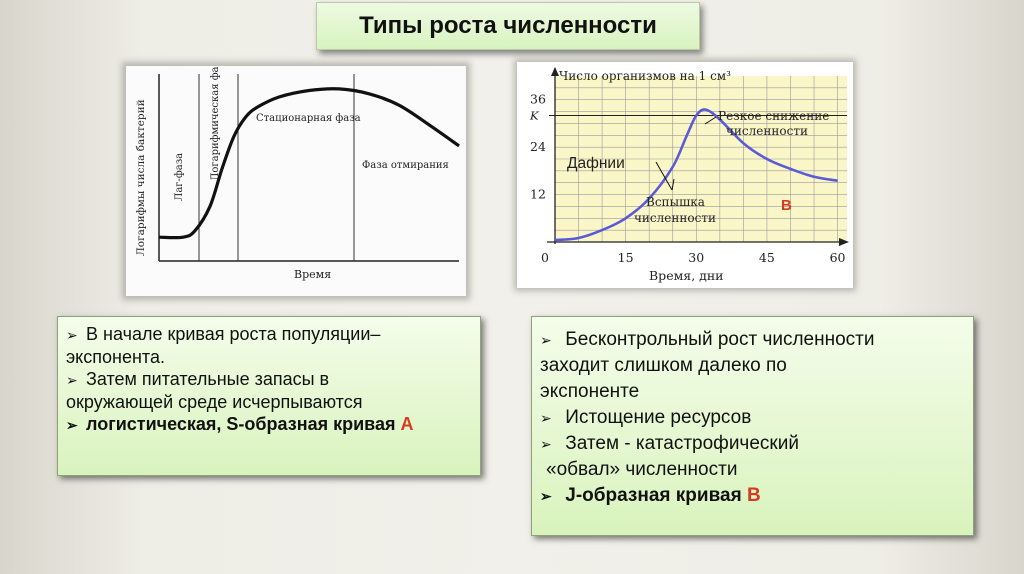  I want to click on chart-b-organism-label: Дафнии, so click(596, 163).